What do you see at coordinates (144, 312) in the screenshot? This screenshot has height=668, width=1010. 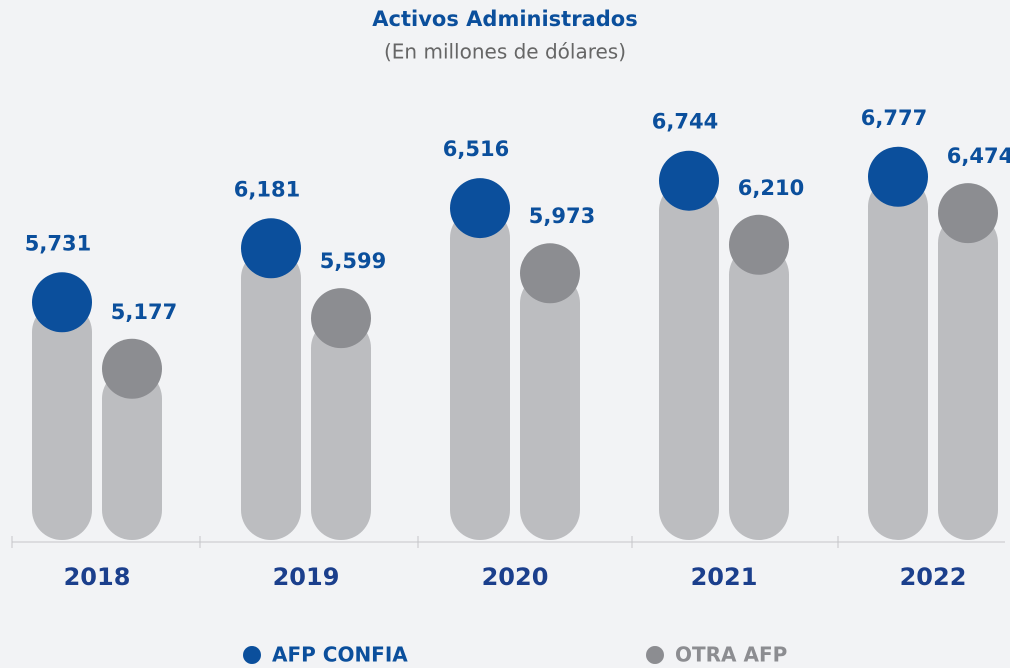 I see `data-label: 5,177` at bounding box center [144, 312].